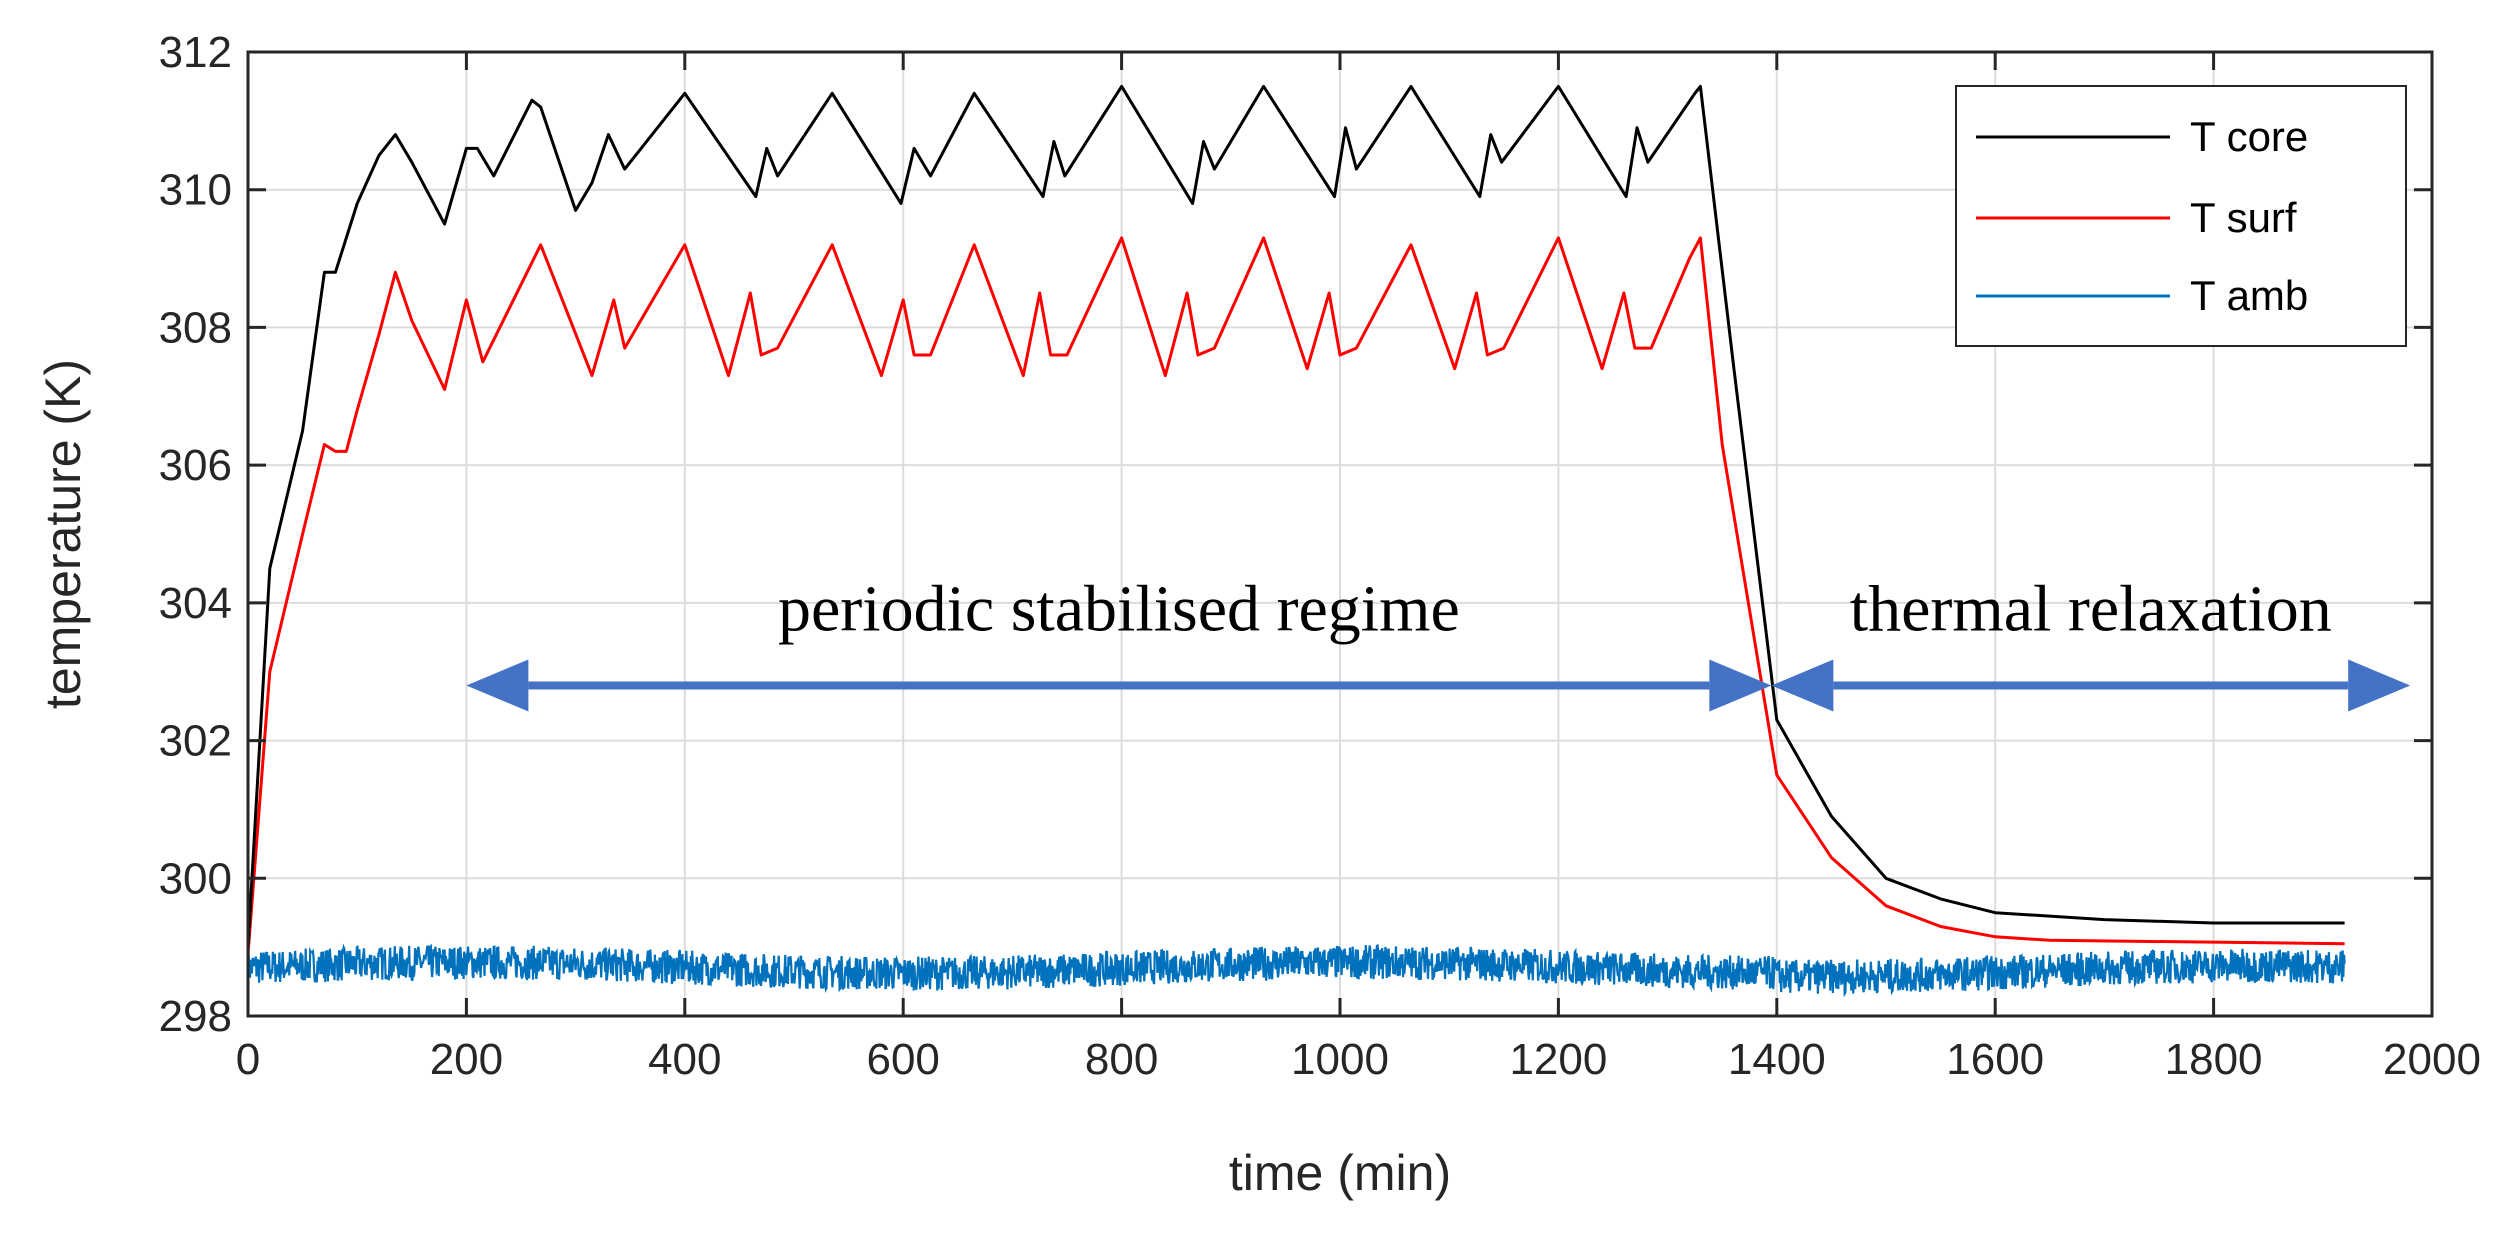 The height and width of the screenshot is (1241, 2520). I want to click on legend-label-t-amb: T amb, so click(2249, 295).